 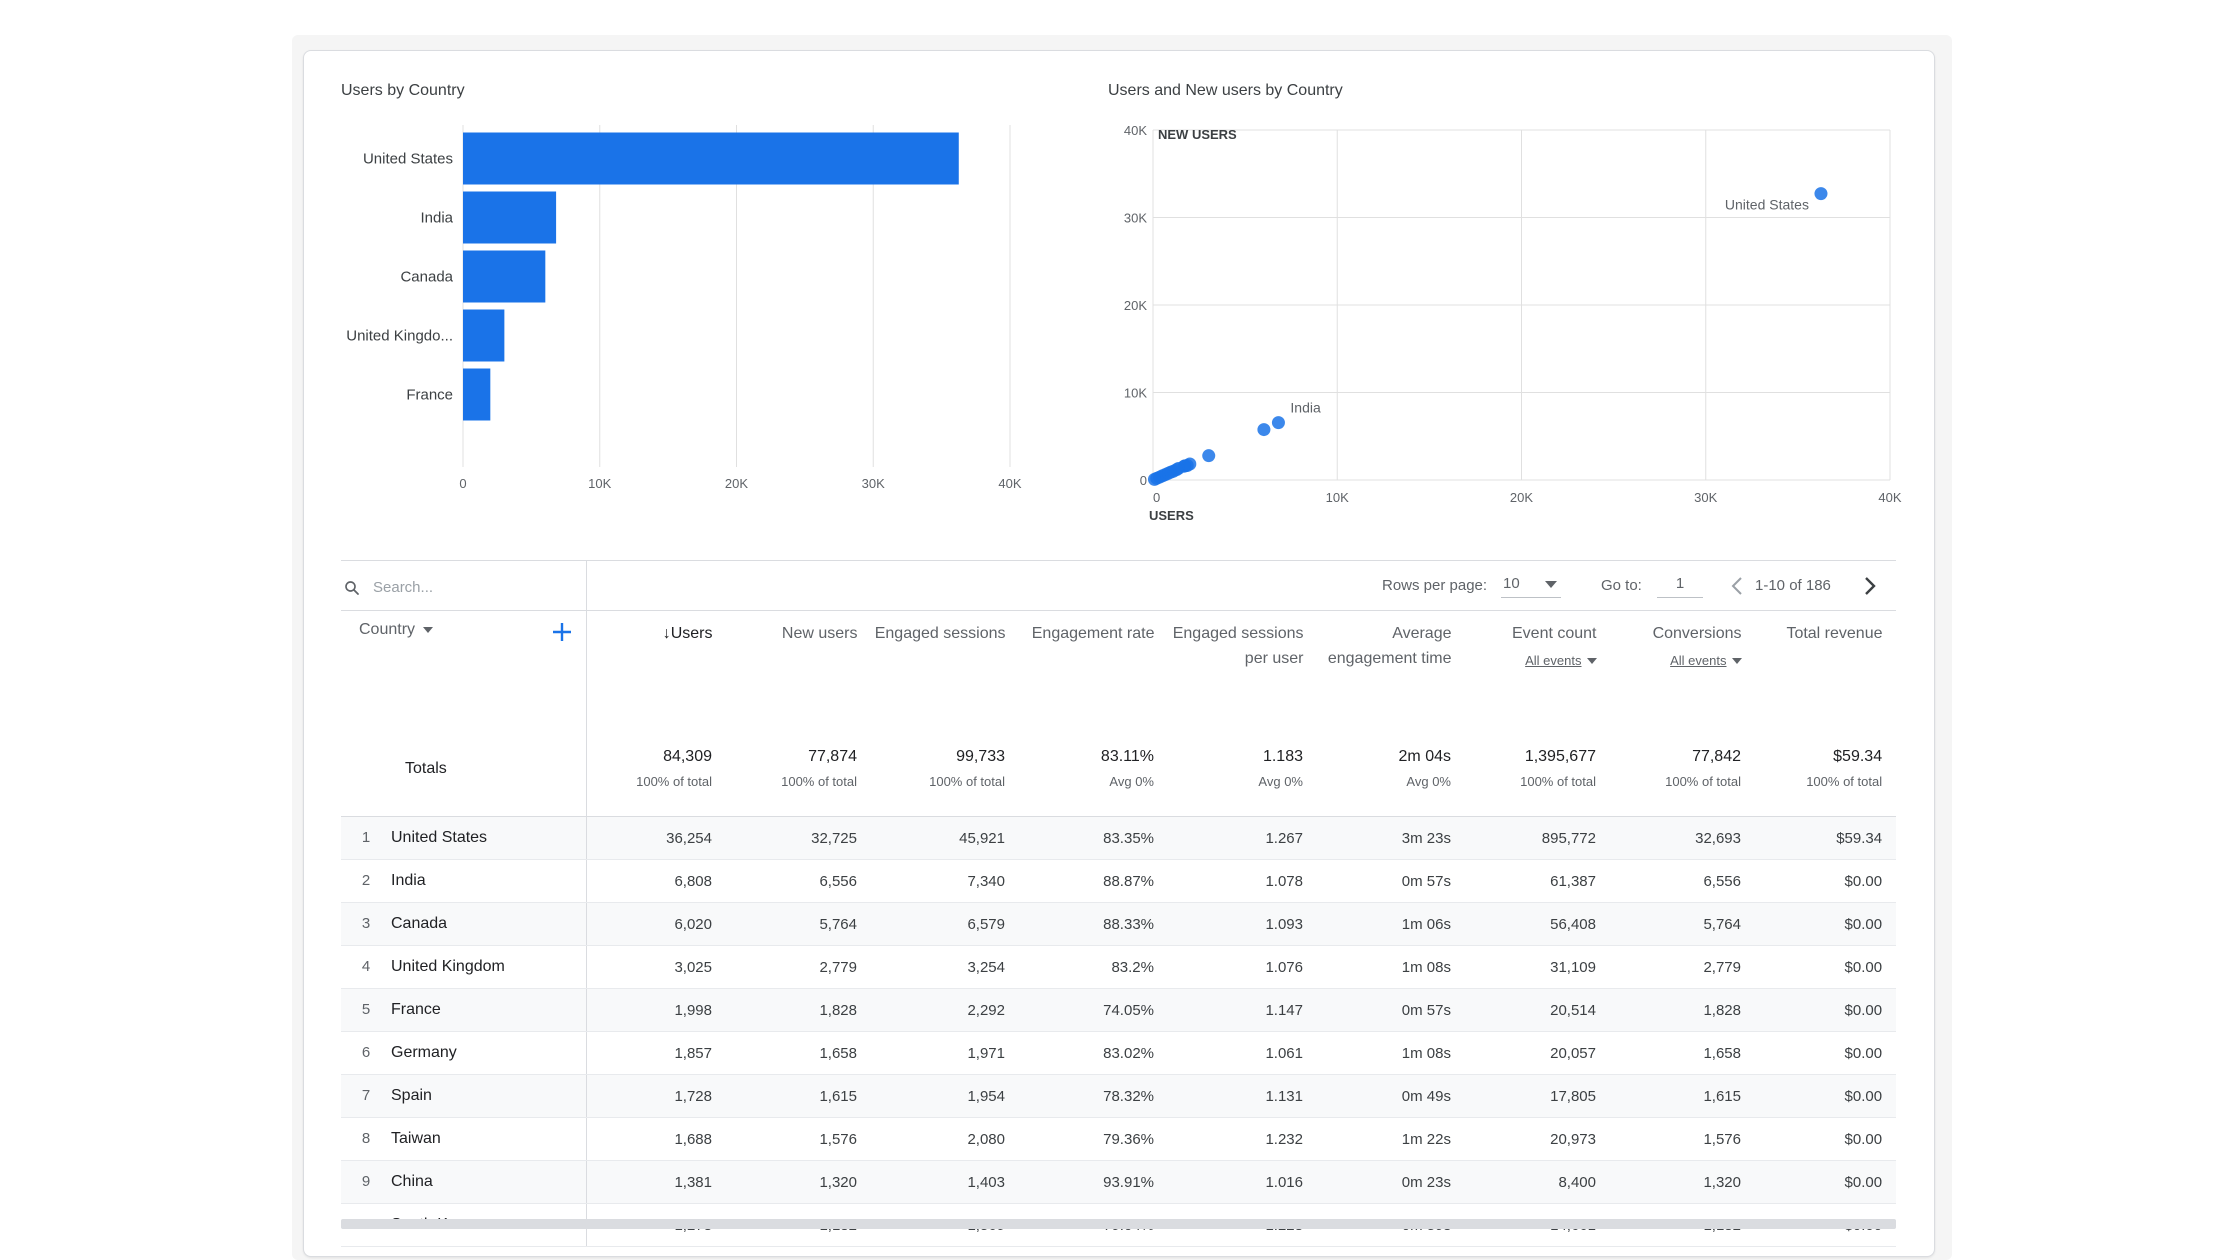 I want to click on metric-cell: 1,658, so click(x=798, y=1053).